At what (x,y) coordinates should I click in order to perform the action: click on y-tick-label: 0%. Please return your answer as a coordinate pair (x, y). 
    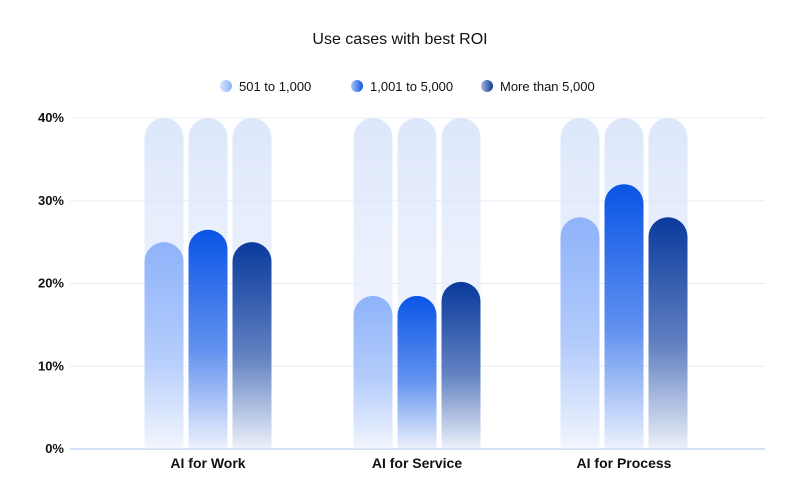
    Looking at the image, I should click on (54, 448).